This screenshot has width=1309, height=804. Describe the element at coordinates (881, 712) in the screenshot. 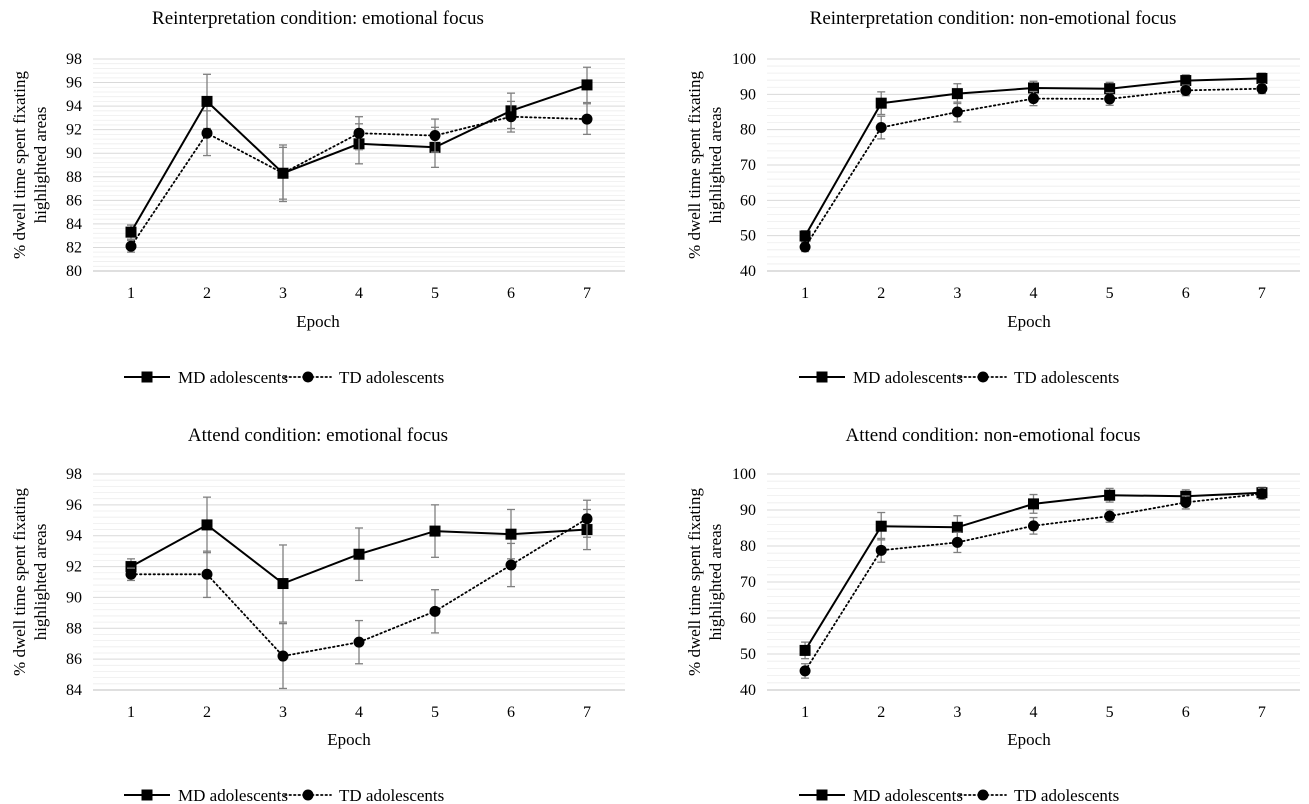

I see `x-tick-label: 2` at that location.